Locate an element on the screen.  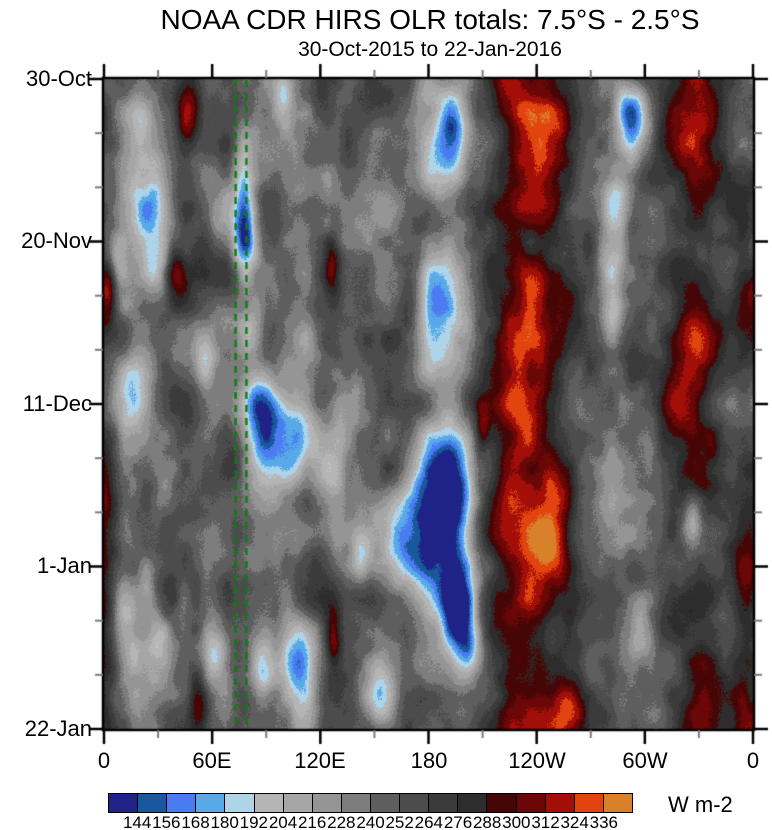
figure-subtitle: 30-Oct-2015 to 22-Jan-2016 is located at coordinates (430, 49).